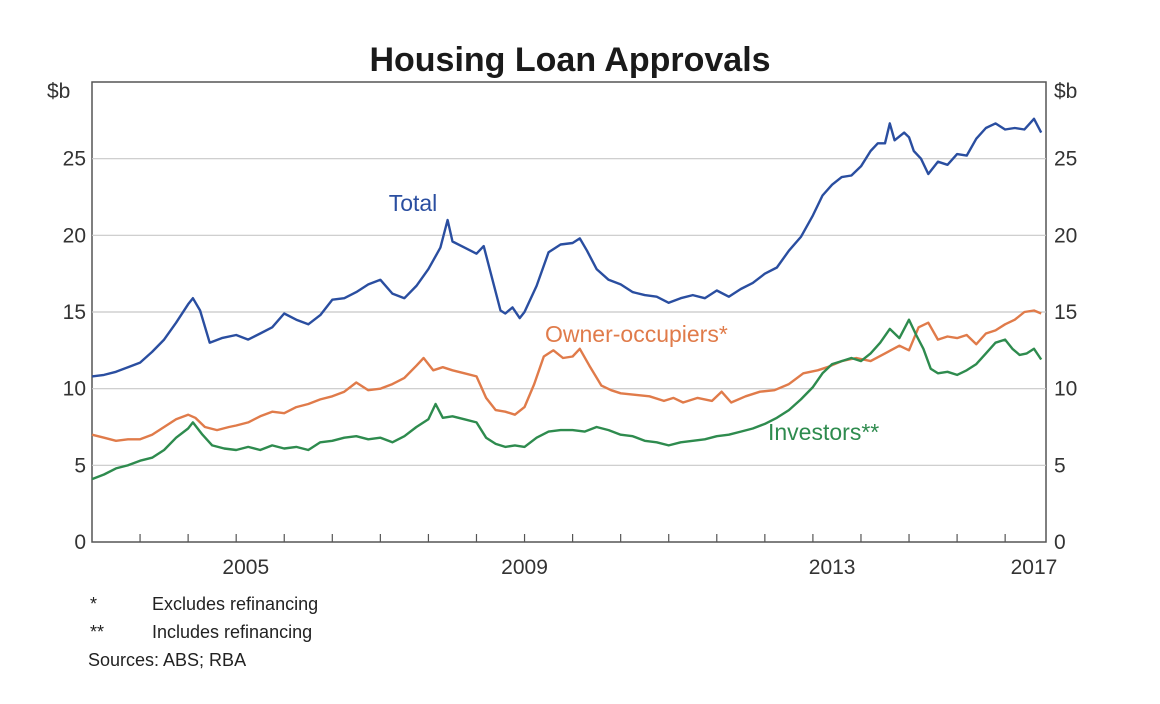 This screenshot has height=704, width=1160. Describe the element at coordinates (569, 60) in the screenshot. I see `chart-title: Housing Loan Approvals` at that location.